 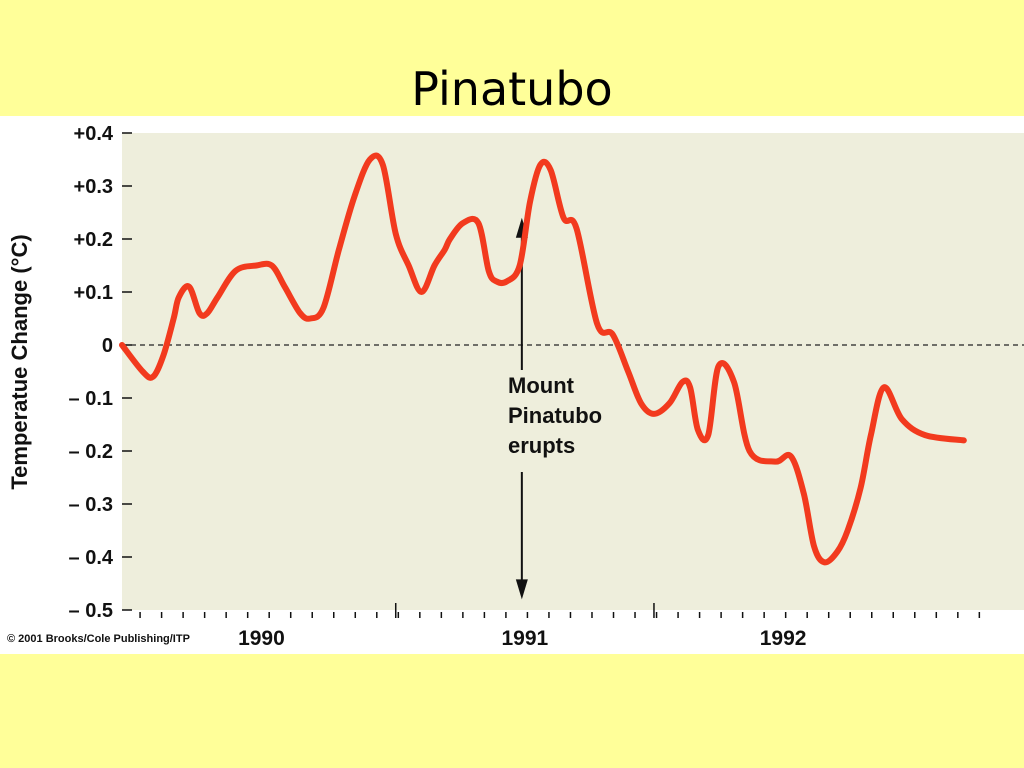 I want to click on y-tick-label: – 0.2, so click(x=91, y=452).